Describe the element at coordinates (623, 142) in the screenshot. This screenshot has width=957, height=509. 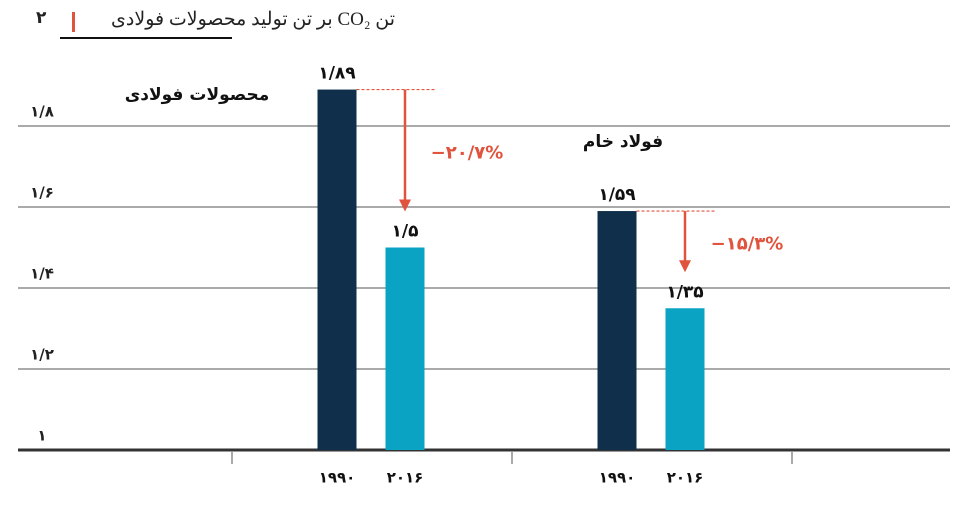
I see `group-label: فولاد خام` at that location.